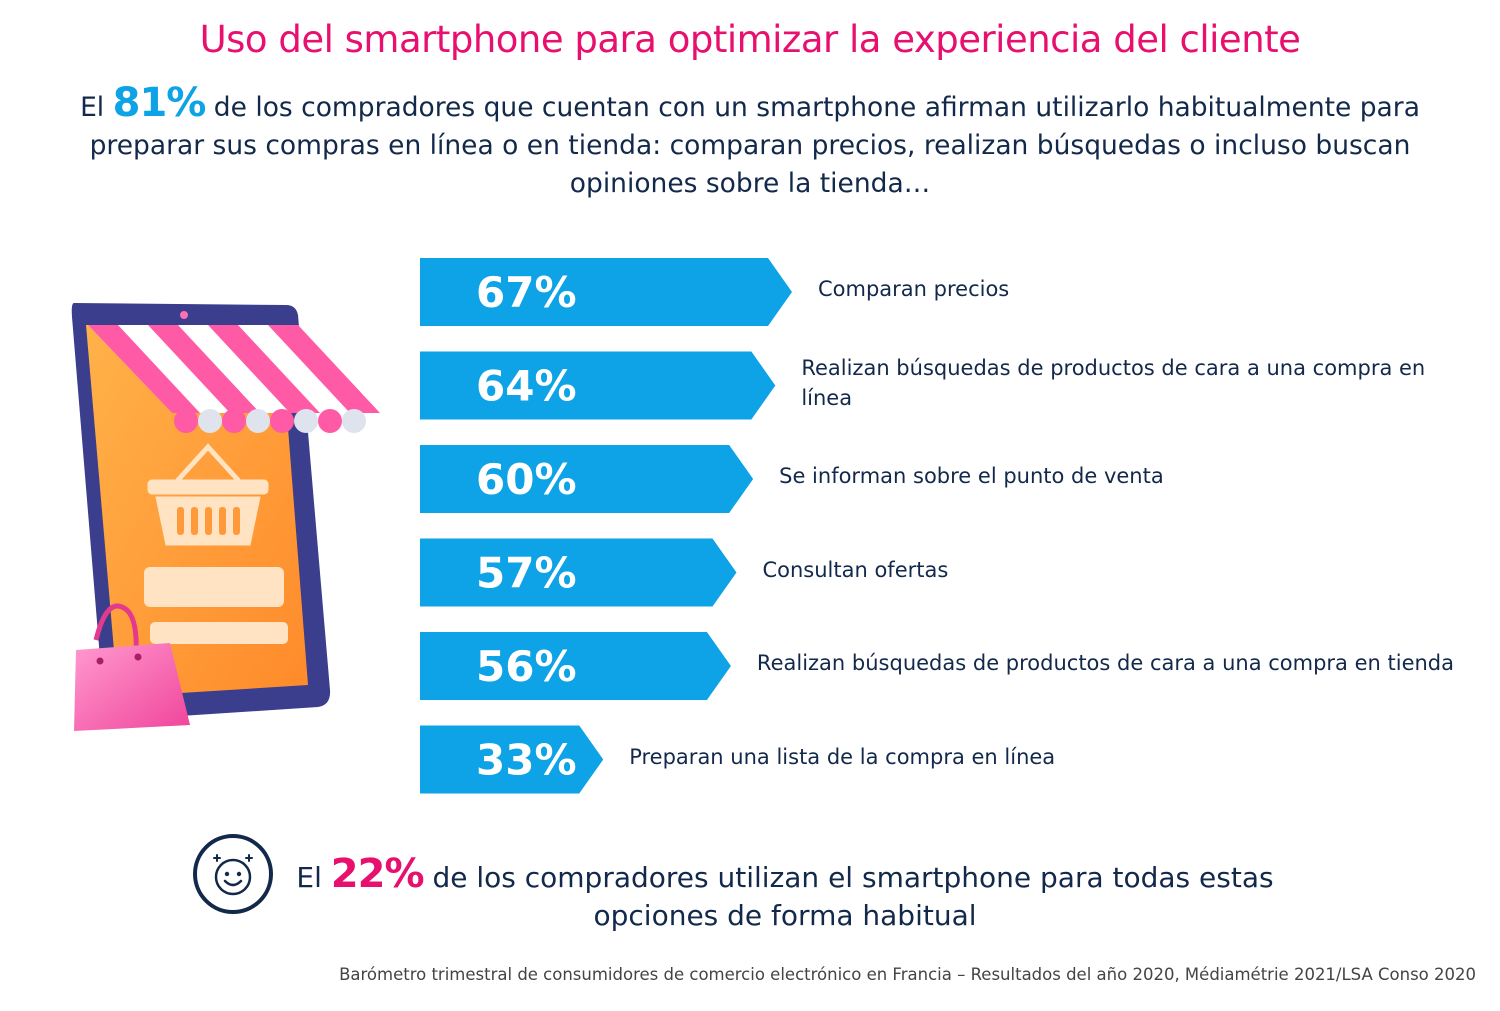 The height and width of the screenshot is (1011, 1500). Describe the element at coordinates (159, 103) in the screenshot. I see `intro-highlight: 81%` at that location.